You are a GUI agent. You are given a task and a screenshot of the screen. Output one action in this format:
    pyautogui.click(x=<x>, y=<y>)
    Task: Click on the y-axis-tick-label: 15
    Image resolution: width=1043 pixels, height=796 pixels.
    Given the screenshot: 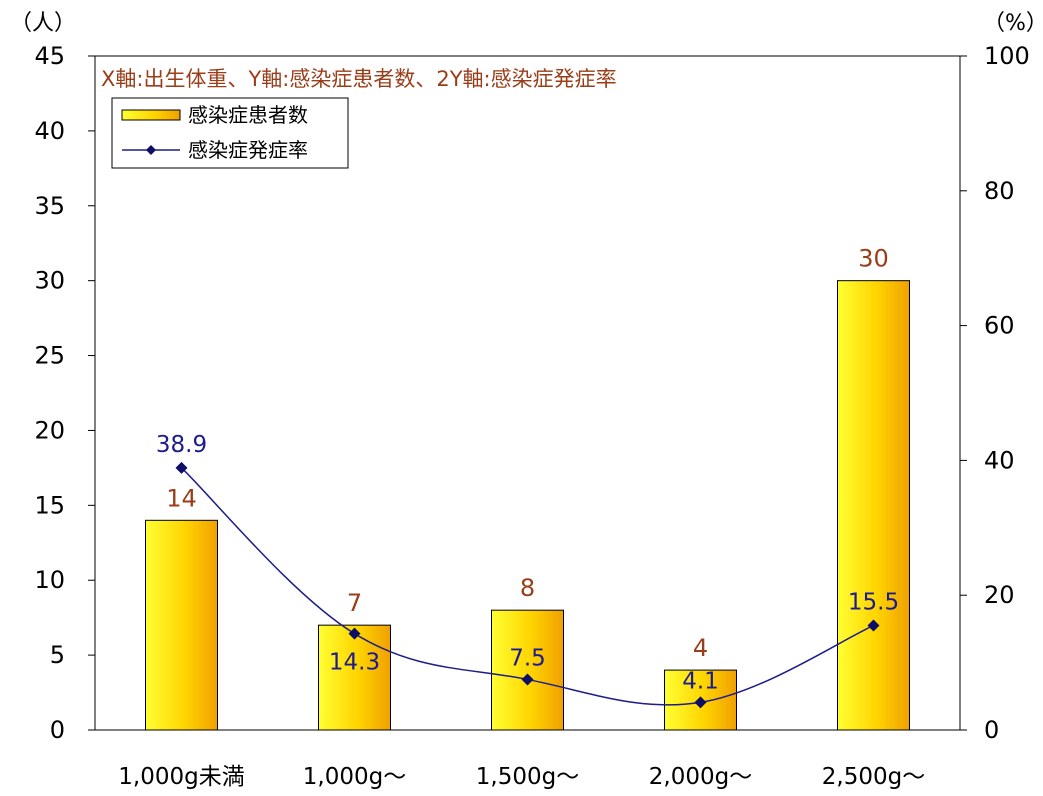 What is the action you would take?
    pyautogui.click(x=49, y=505)
    